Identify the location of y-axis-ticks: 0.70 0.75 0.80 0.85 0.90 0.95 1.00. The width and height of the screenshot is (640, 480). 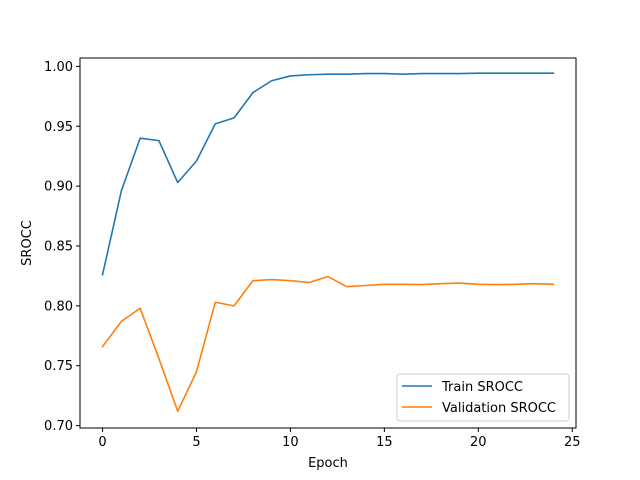
(62, 247).